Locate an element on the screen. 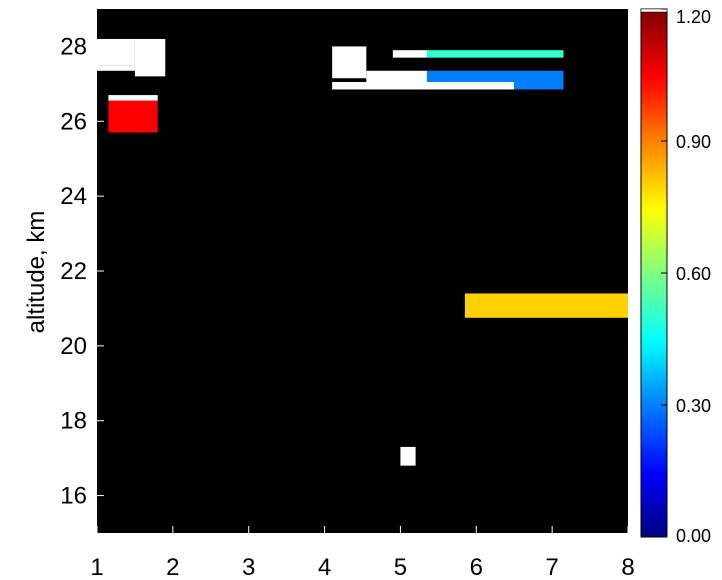 The height and width of the screenshot is (580, 722). y-tick-label: 18 is located at coordinates (73, 421).